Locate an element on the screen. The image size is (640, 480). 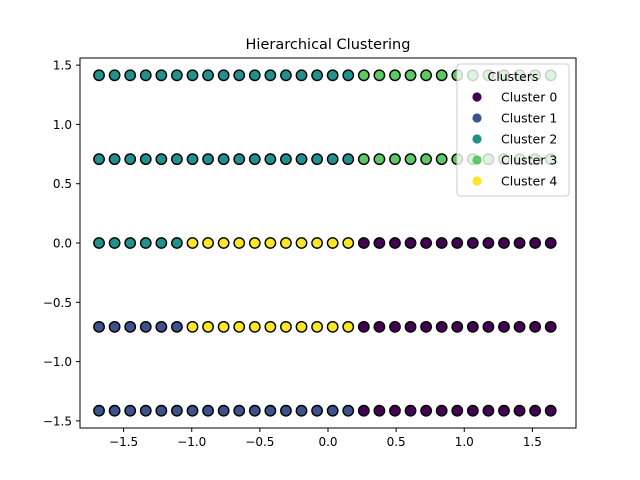
legend-box is located at coordinates (513, 130).